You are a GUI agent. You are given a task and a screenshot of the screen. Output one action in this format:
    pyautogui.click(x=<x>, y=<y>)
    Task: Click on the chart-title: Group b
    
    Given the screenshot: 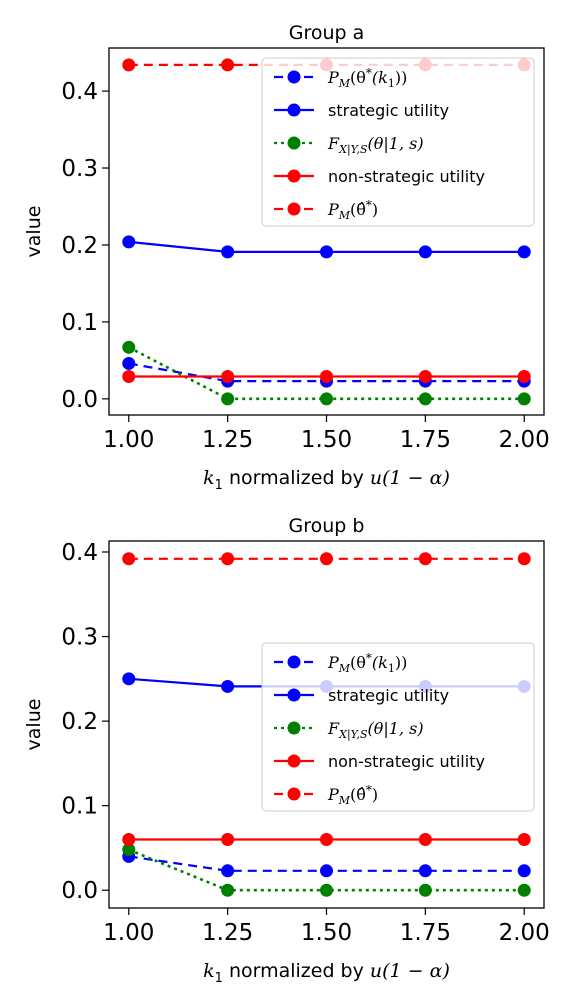 What is the action you would take?
    pyautogui.click(x=327, y=526)
    